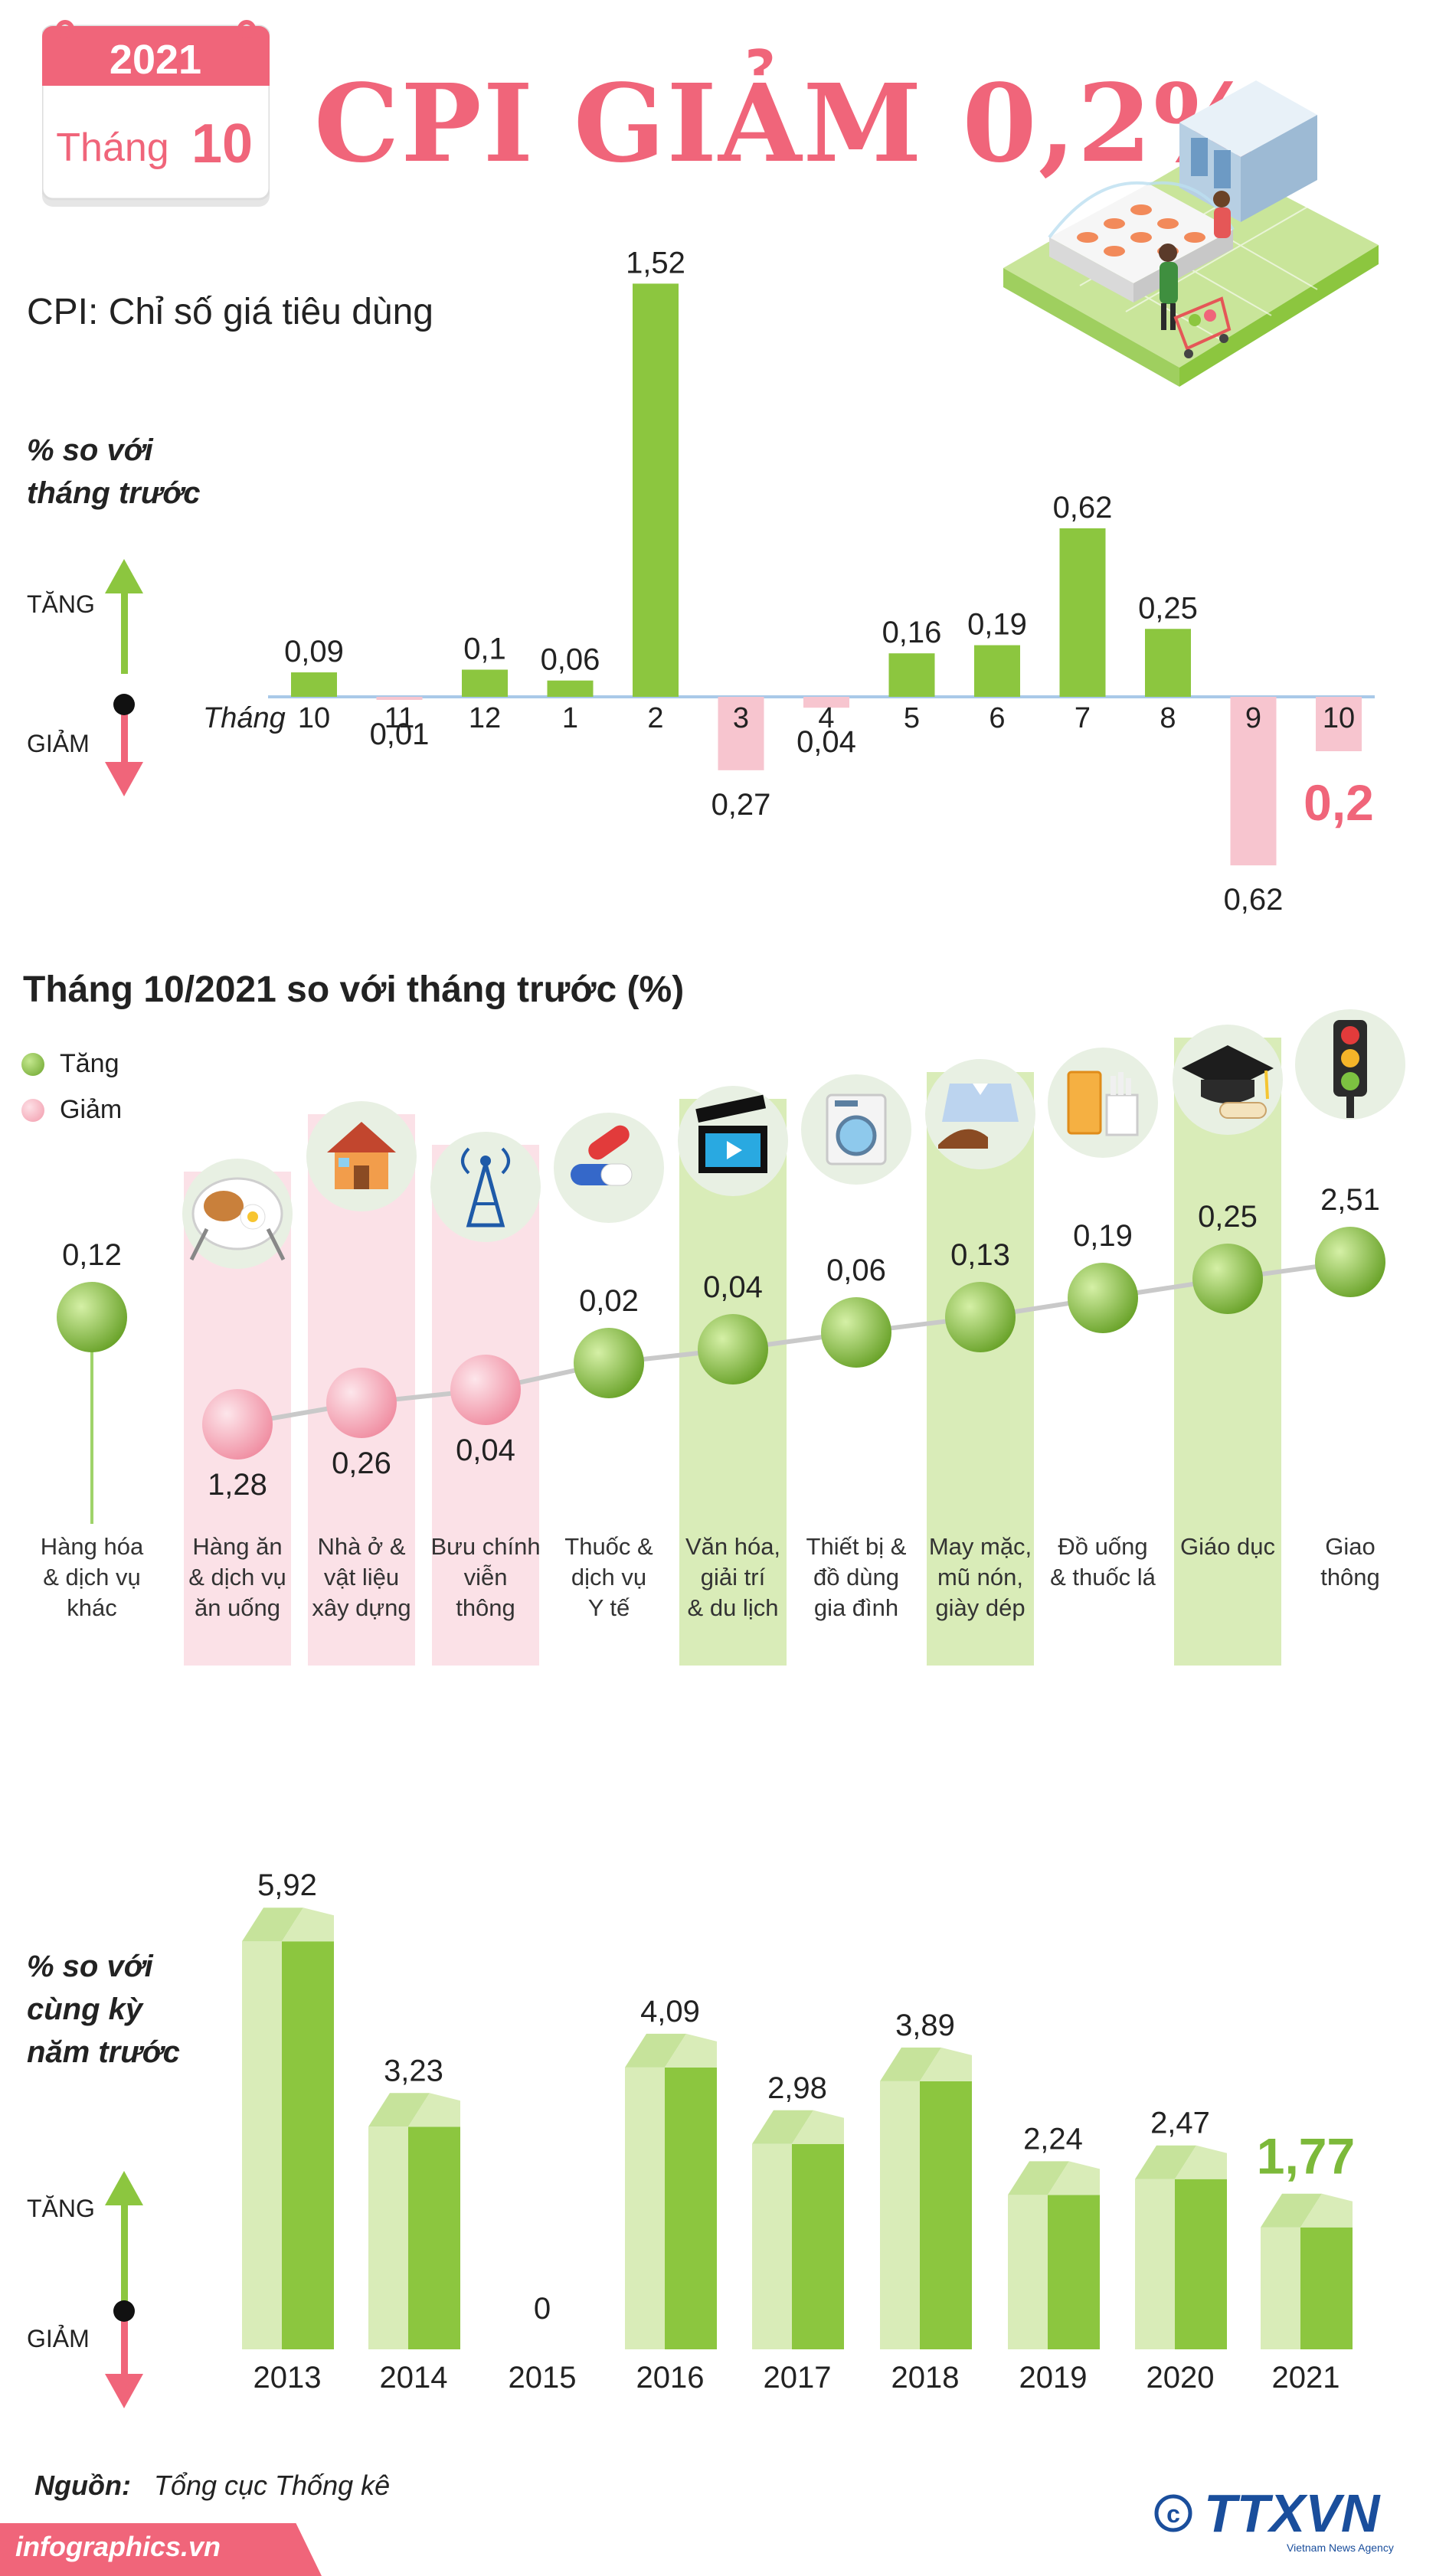 Image resolution: width=1436 pixels, height=2576 pixels. I want to click on calendar-month-value: 10, so click(222, 144).